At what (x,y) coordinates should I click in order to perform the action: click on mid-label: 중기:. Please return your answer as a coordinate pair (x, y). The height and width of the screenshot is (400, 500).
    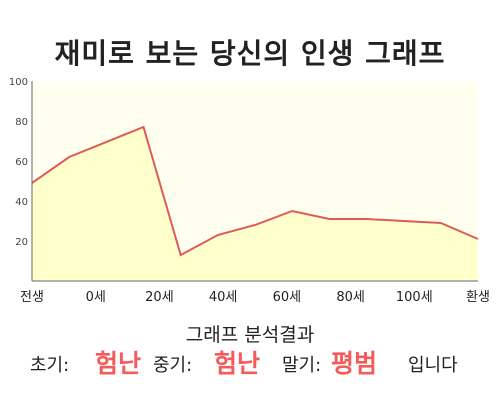
    Looking at the image, I should click on (173, 365).